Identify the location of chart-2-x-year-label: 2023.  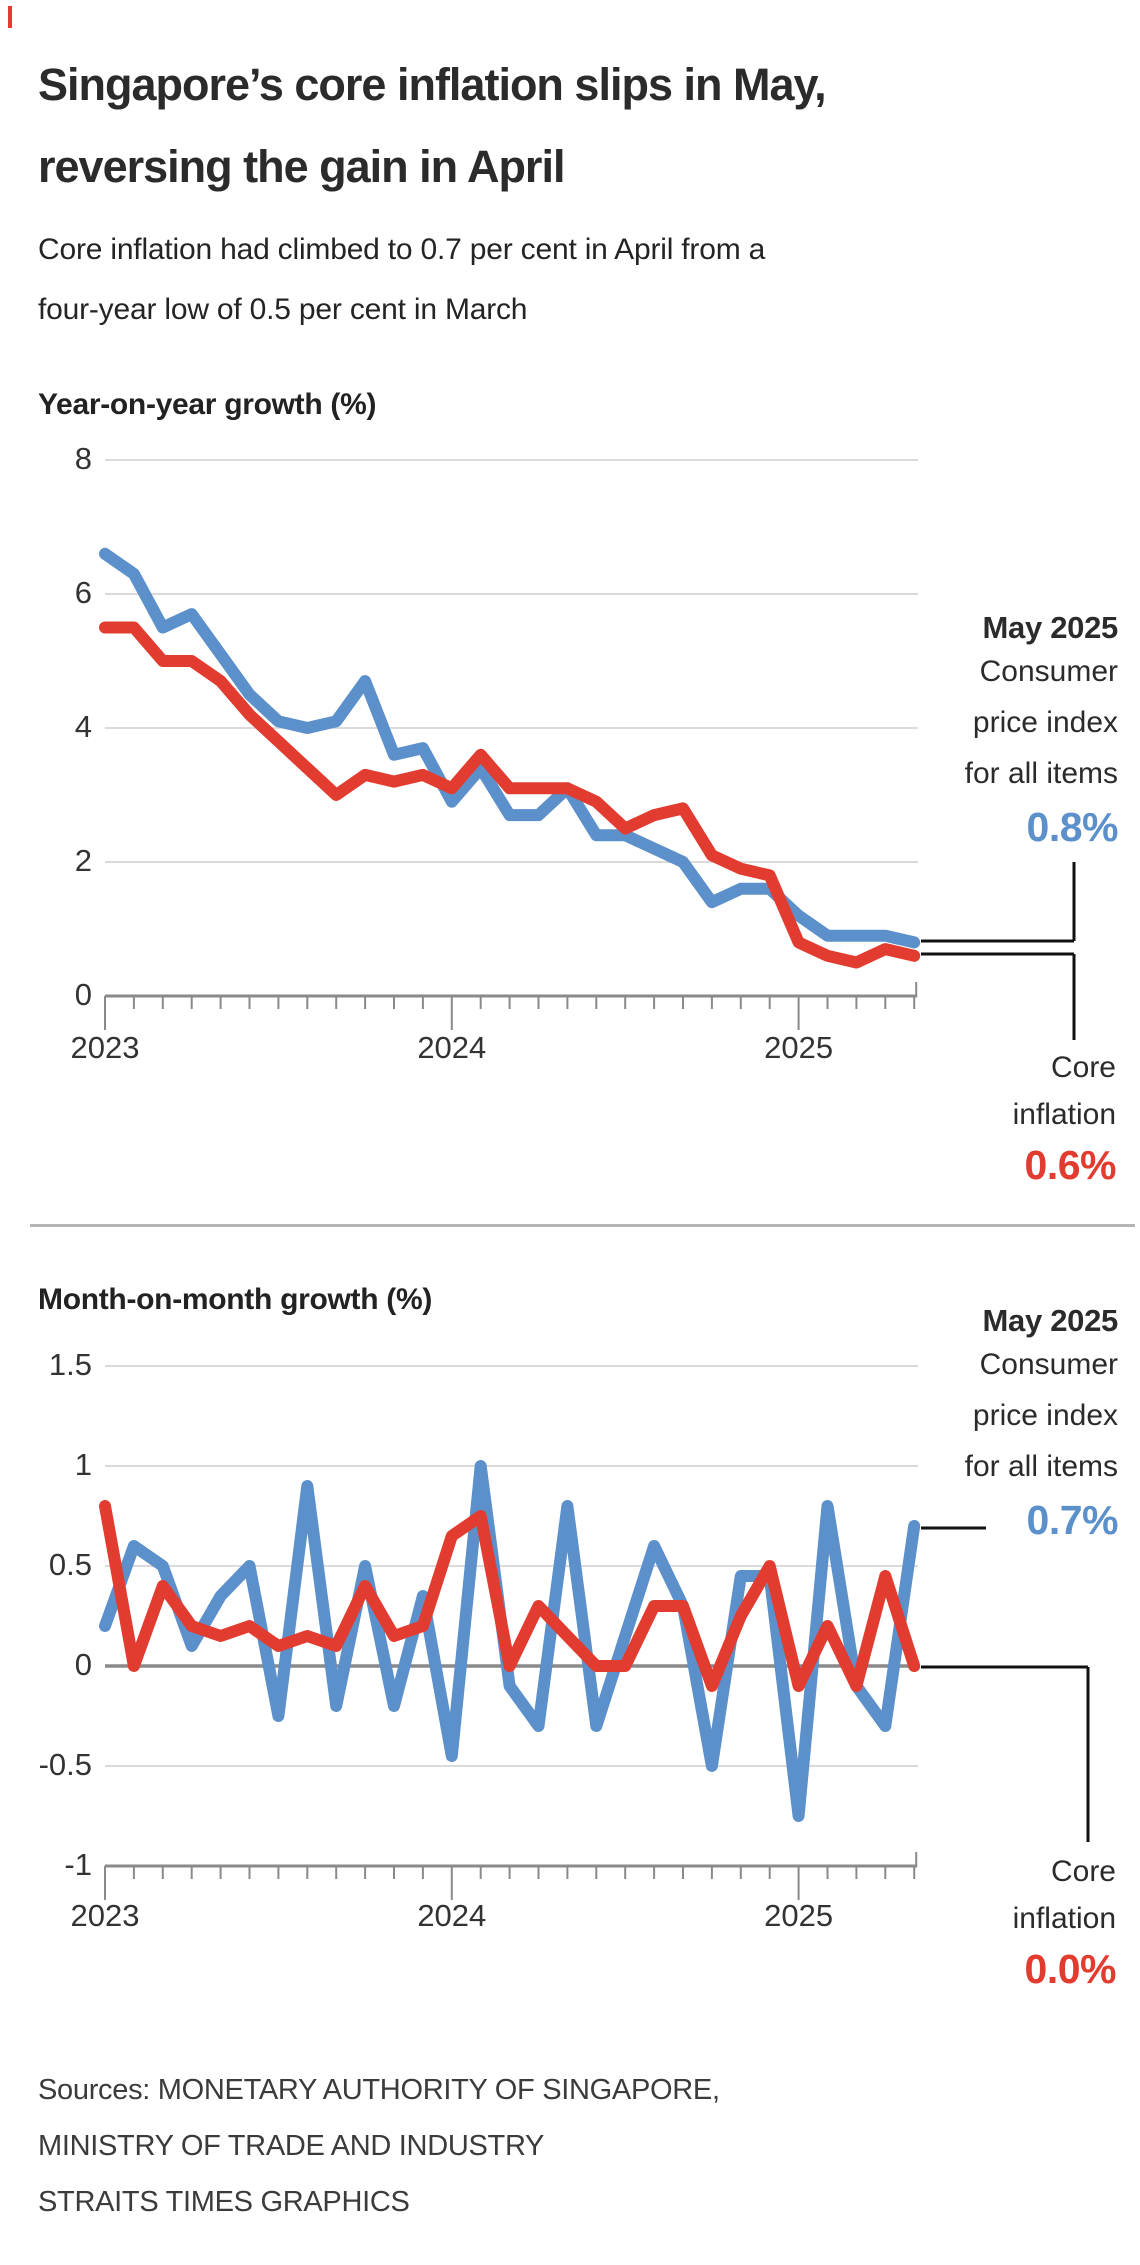
(105, 1915).